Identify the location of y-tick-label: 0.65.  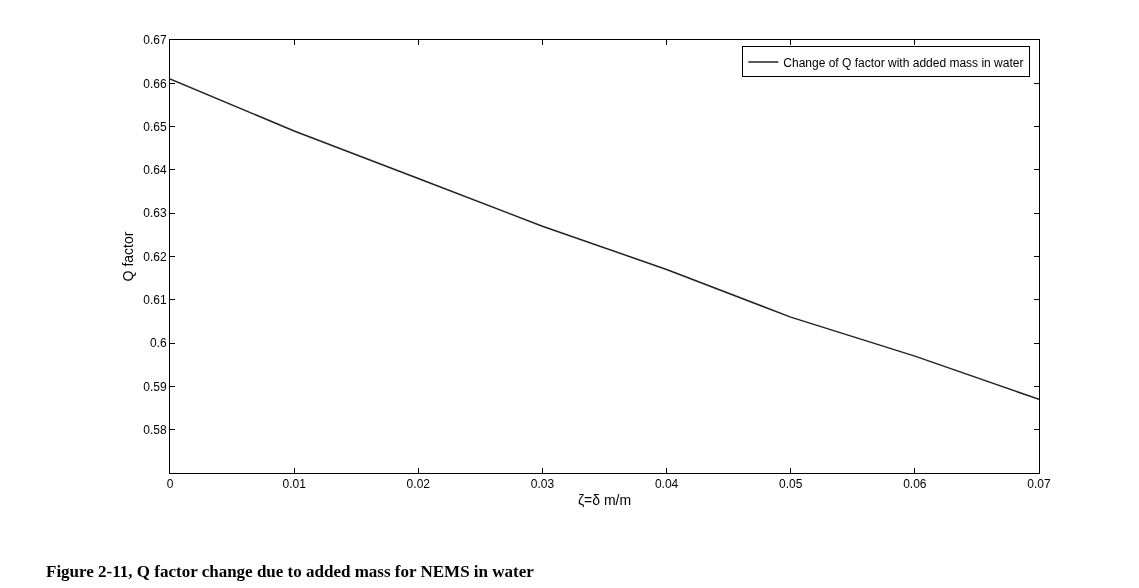
(155, 126).